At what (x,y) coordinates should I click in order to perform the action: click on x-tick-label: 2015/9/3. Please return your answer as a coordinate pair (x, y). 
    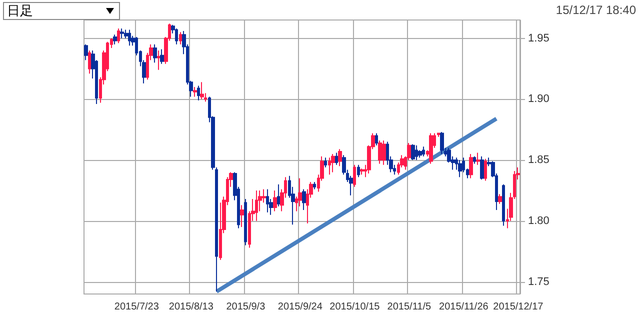
    Looking at the image, I should click on (246, 307).